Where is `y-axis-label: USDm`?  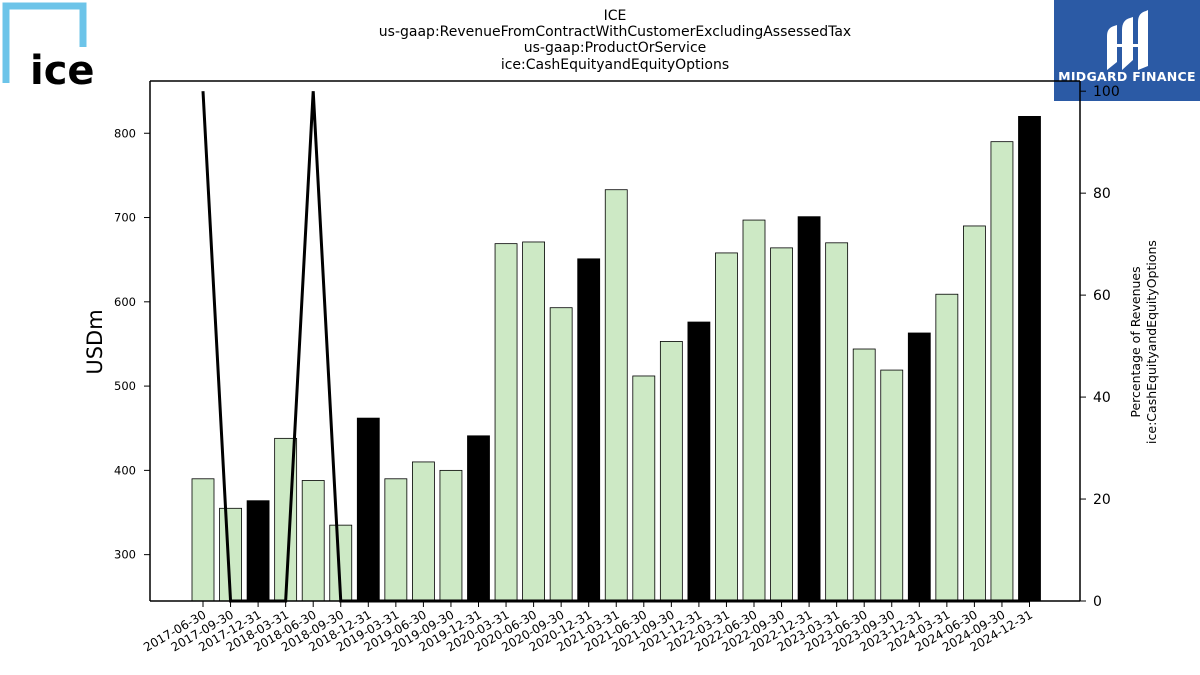
y-axis-label: USDm is located at coordinates (95, 341).